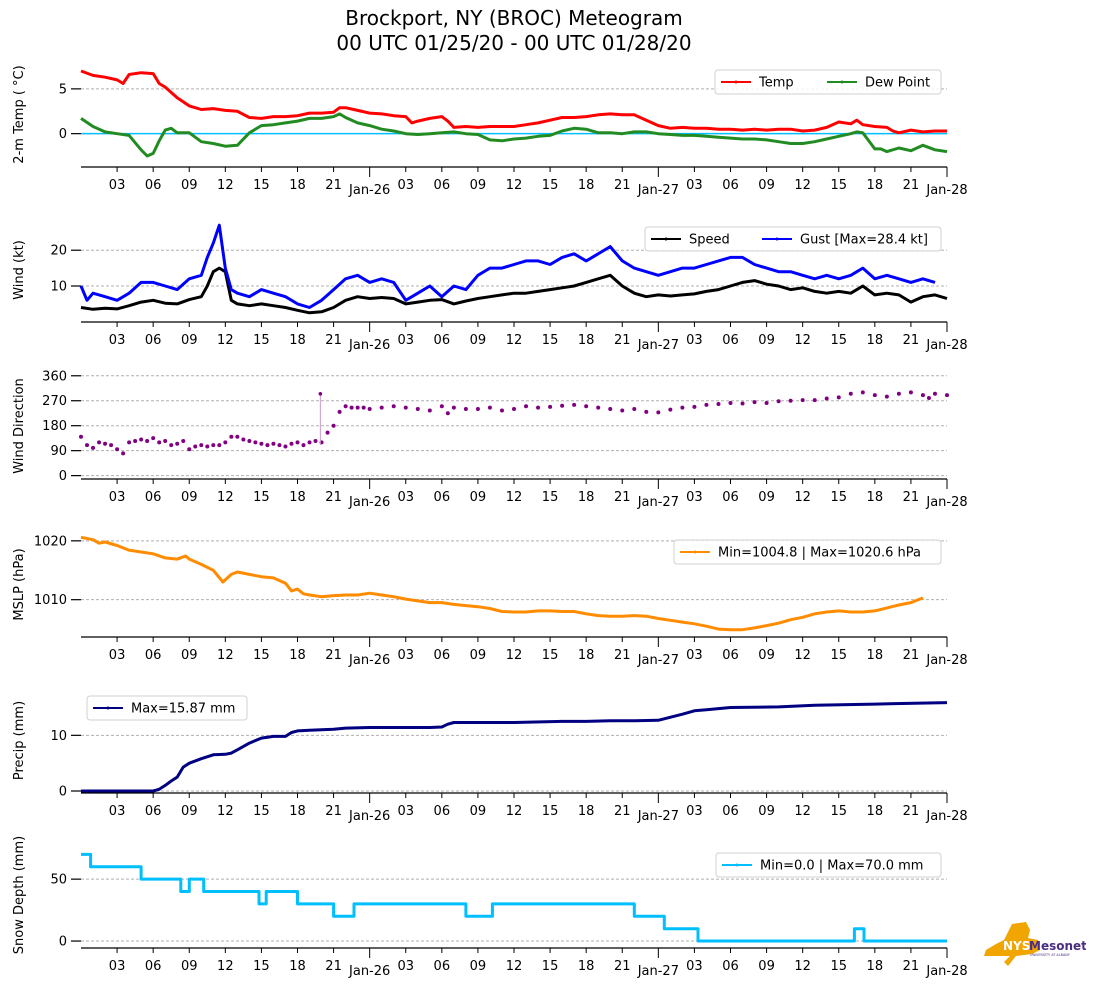  I want to click on series-line-max, so click(514, 747).